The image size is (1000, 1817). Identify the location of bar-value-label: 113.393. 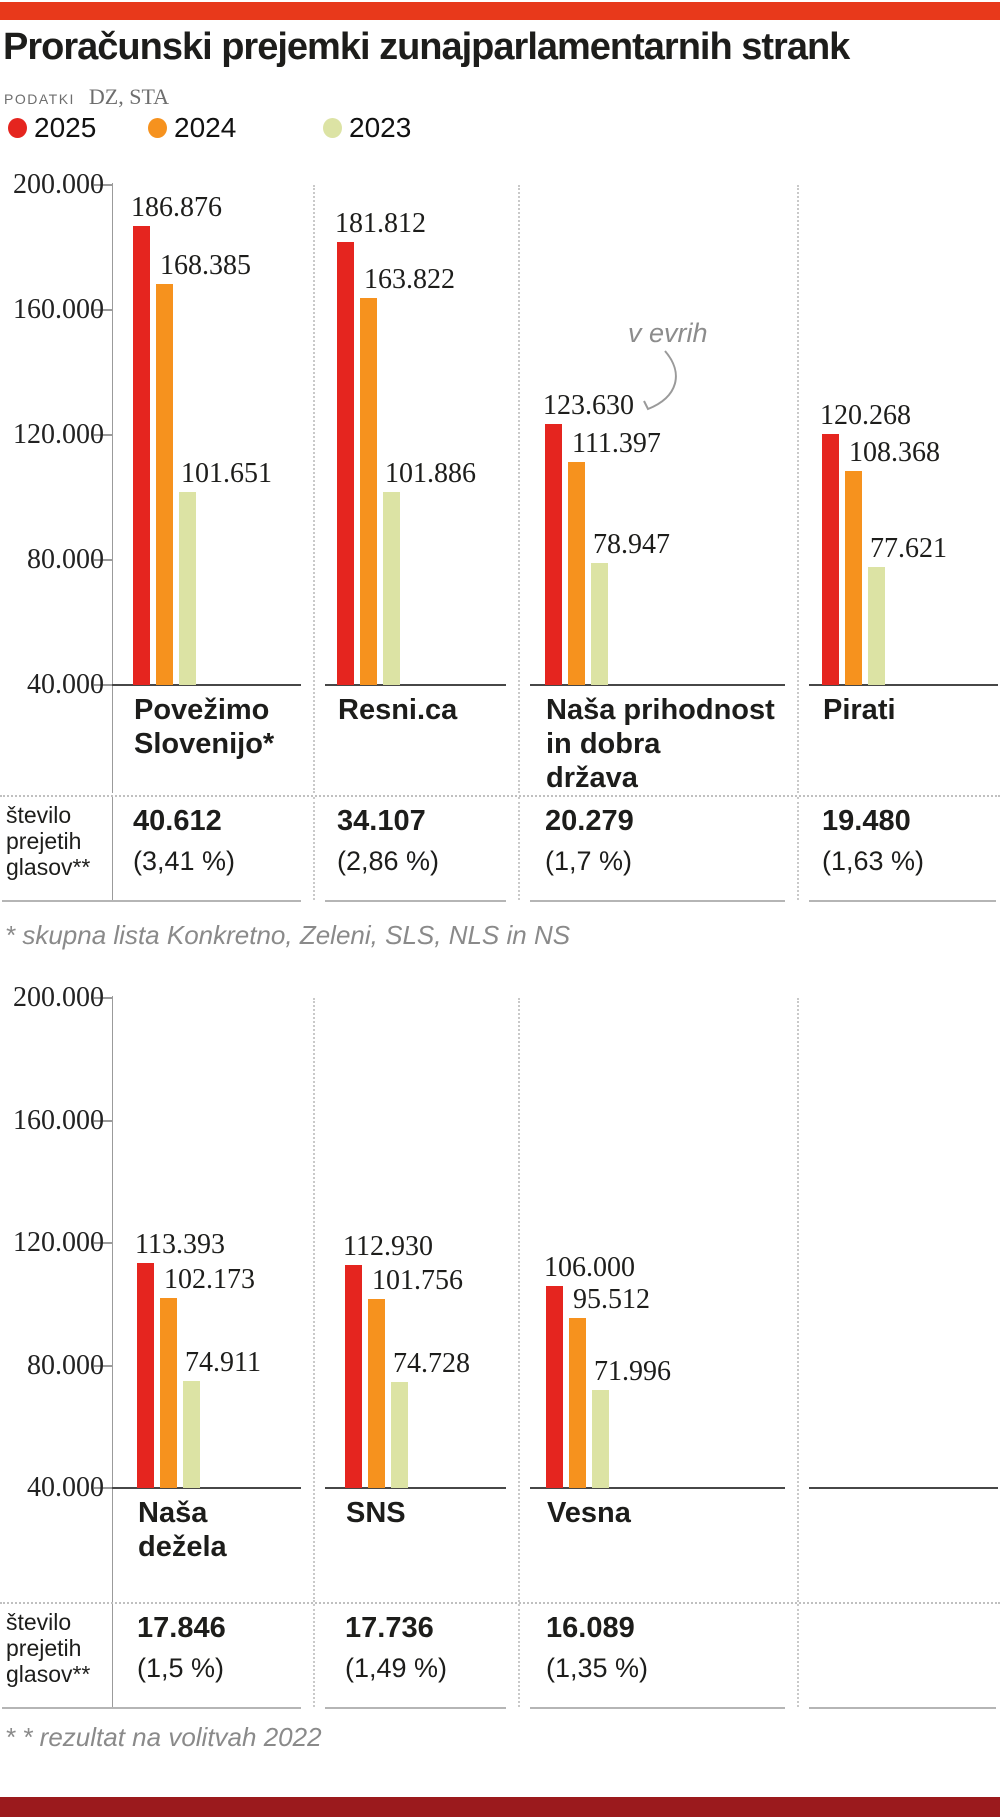
(180, 1245).